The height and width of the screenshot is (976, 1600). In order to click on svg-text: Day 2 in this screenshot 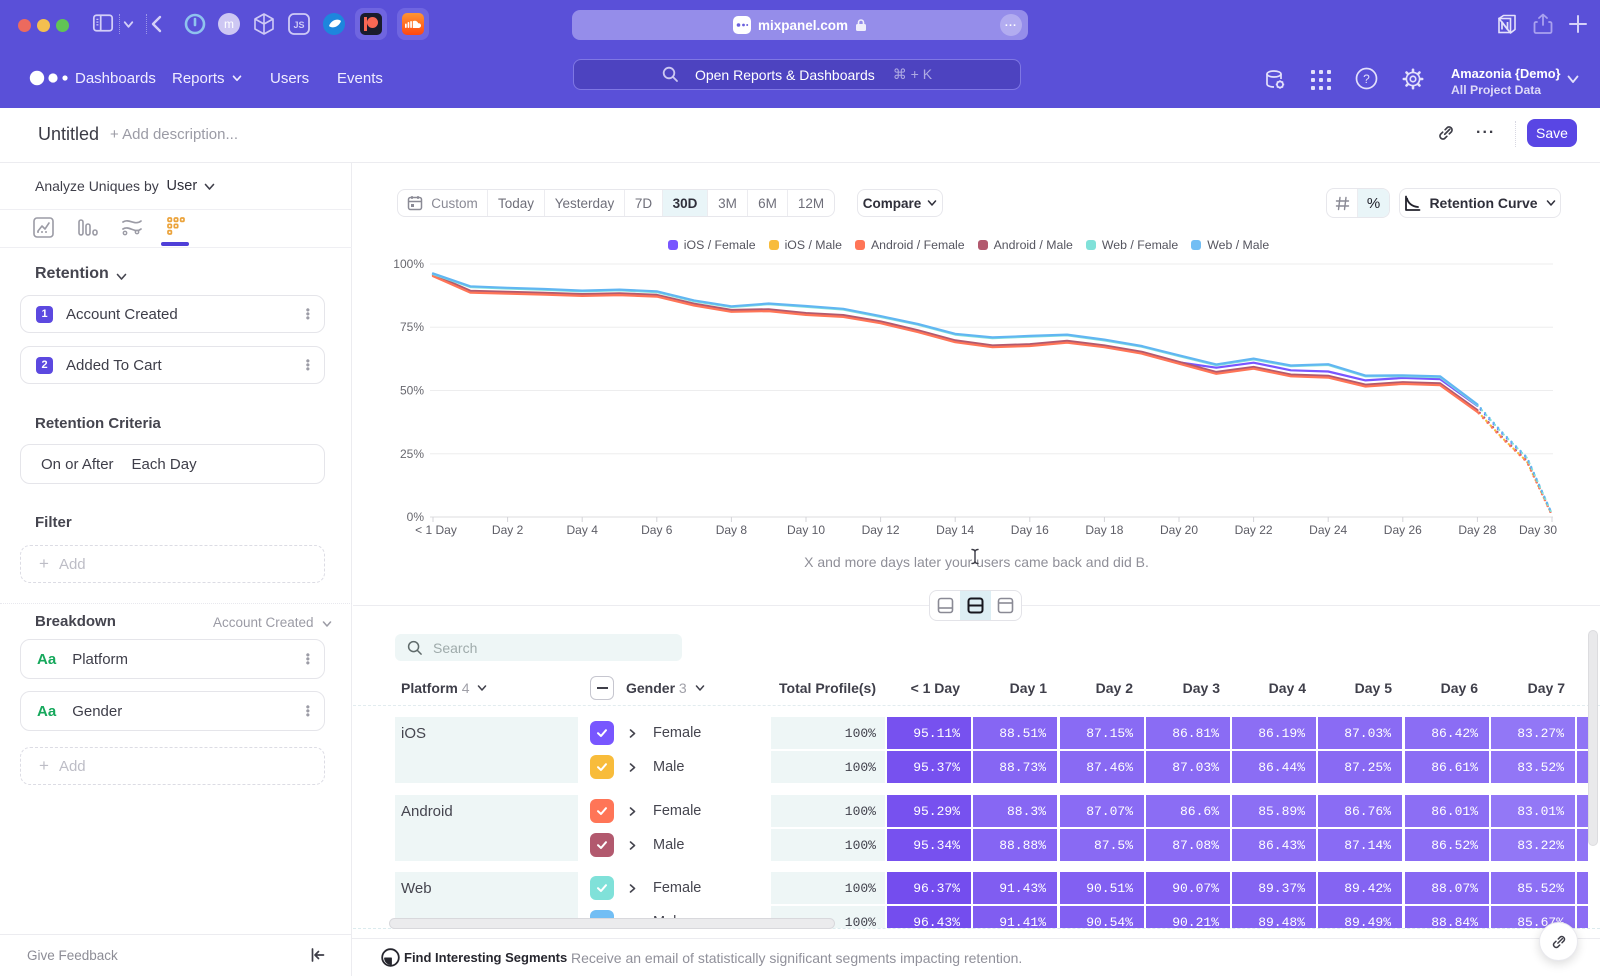, I will do `click(508, 530)`.